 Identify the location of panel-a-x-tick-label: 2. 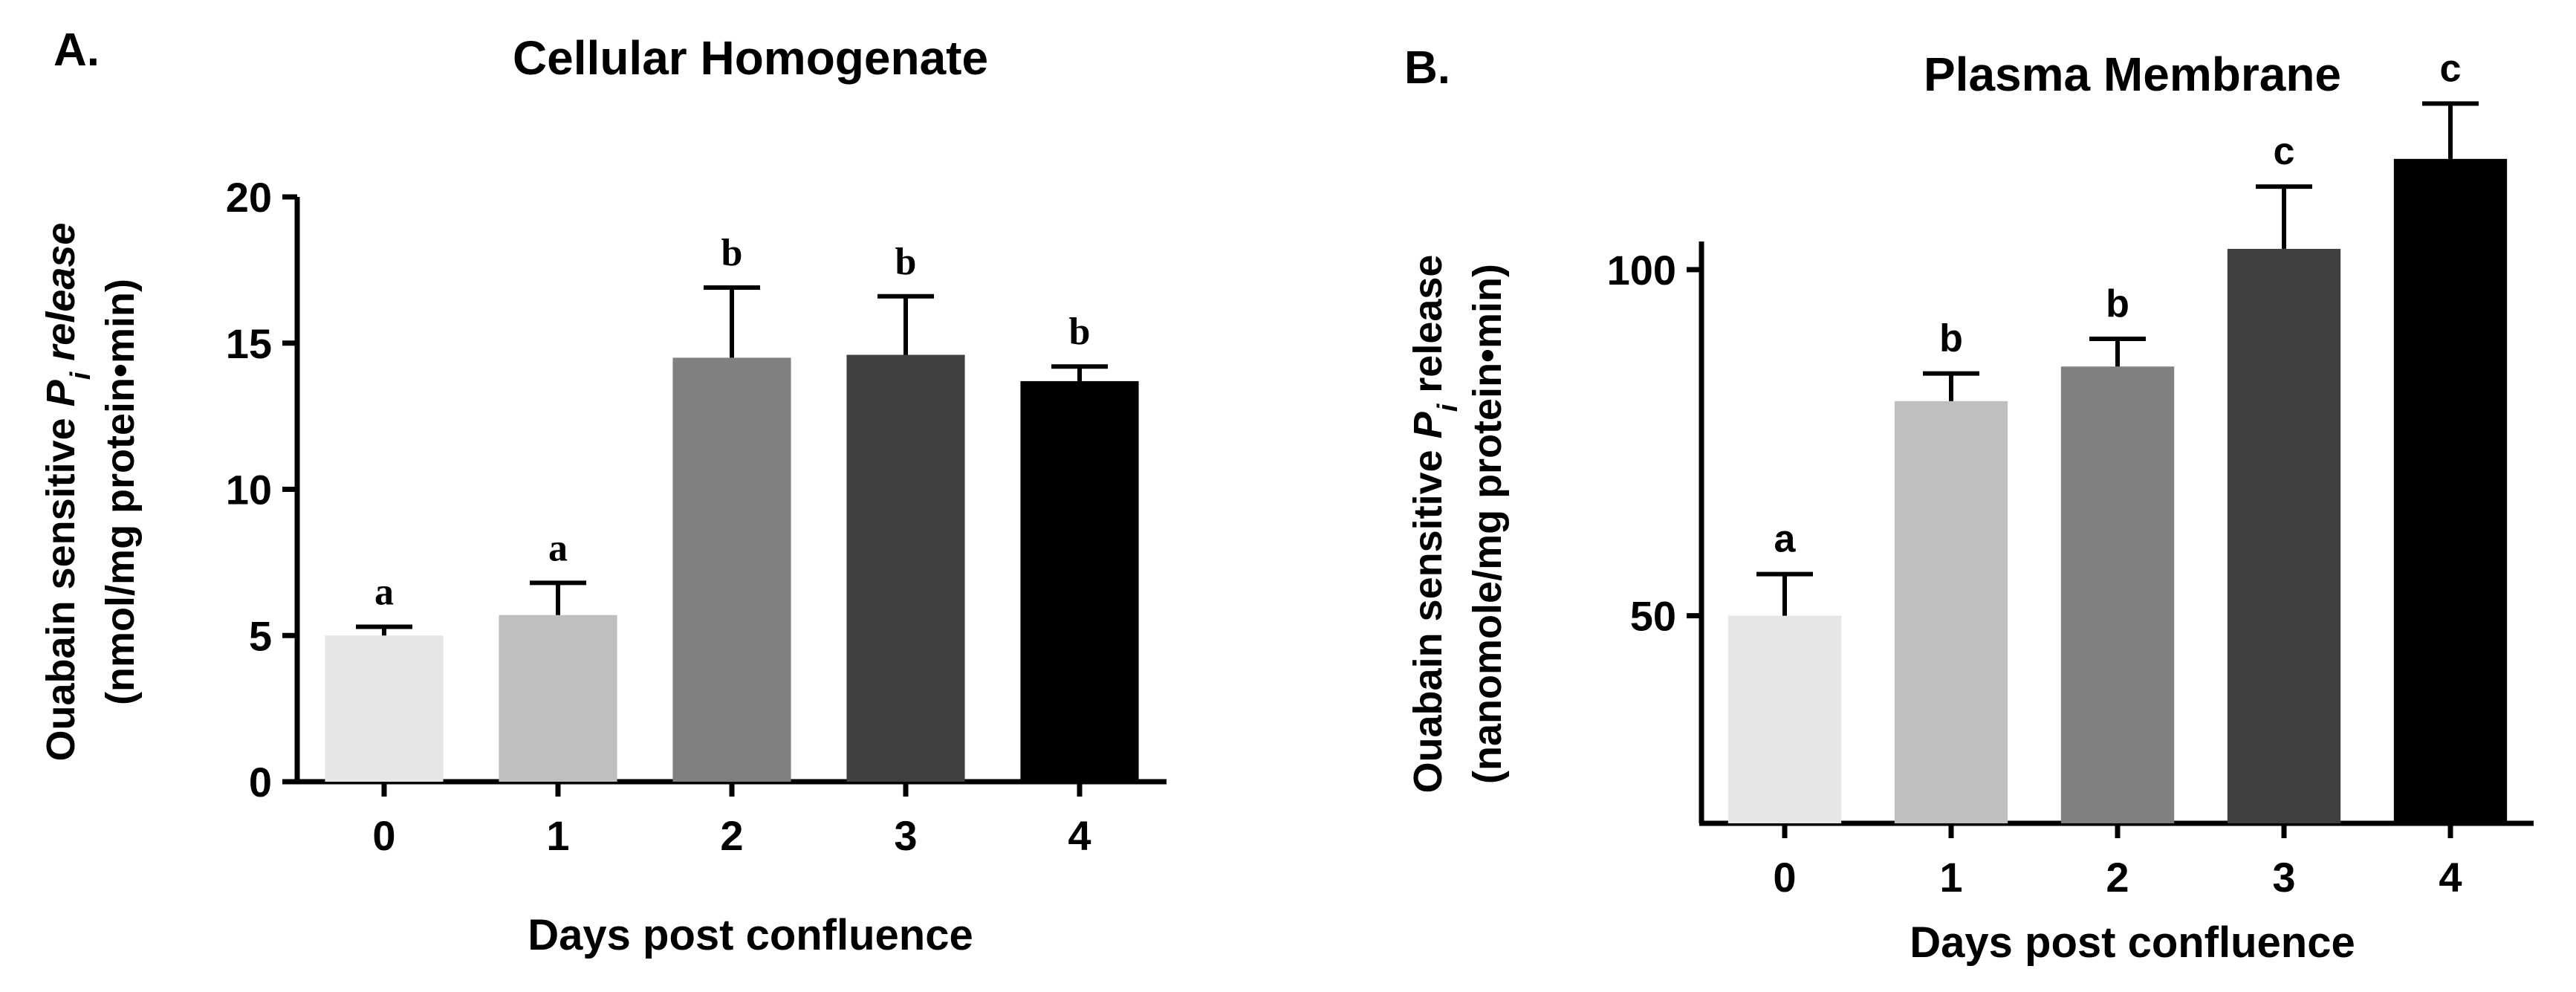
(731, 835).